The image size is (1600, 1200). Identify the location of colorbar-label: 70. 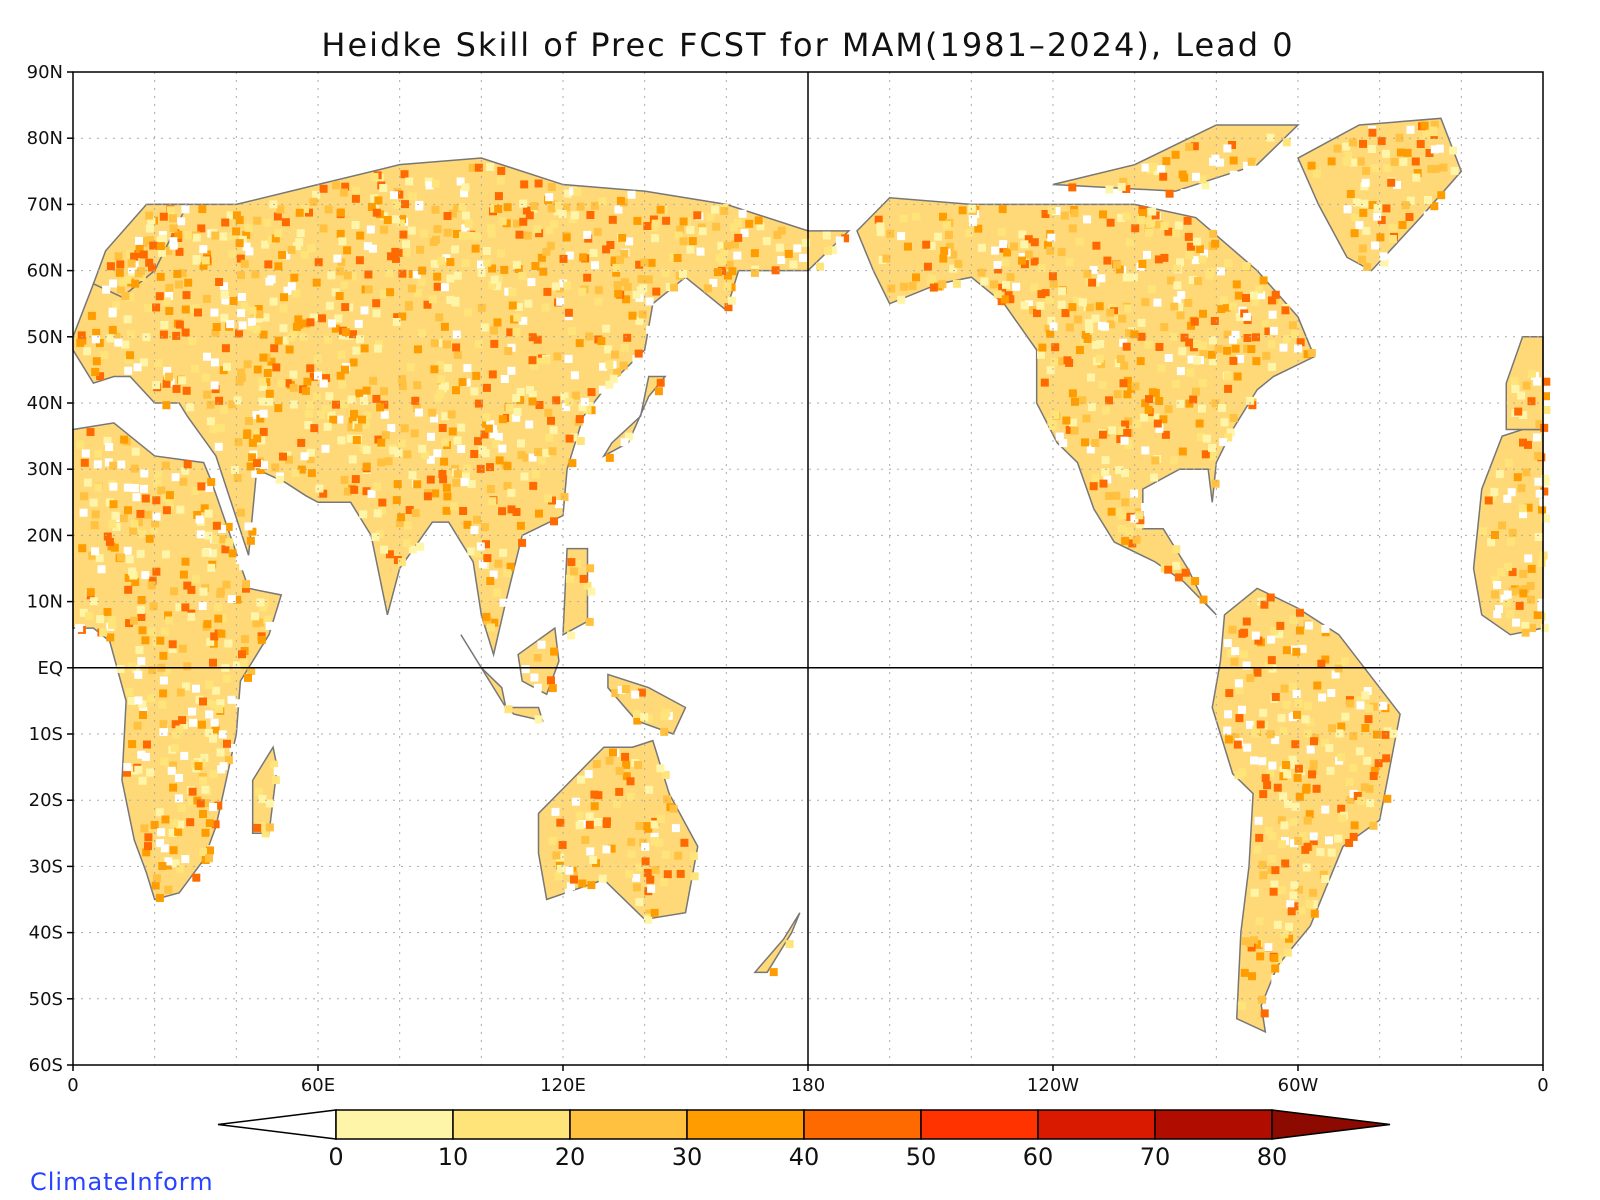
(1155, 1157).